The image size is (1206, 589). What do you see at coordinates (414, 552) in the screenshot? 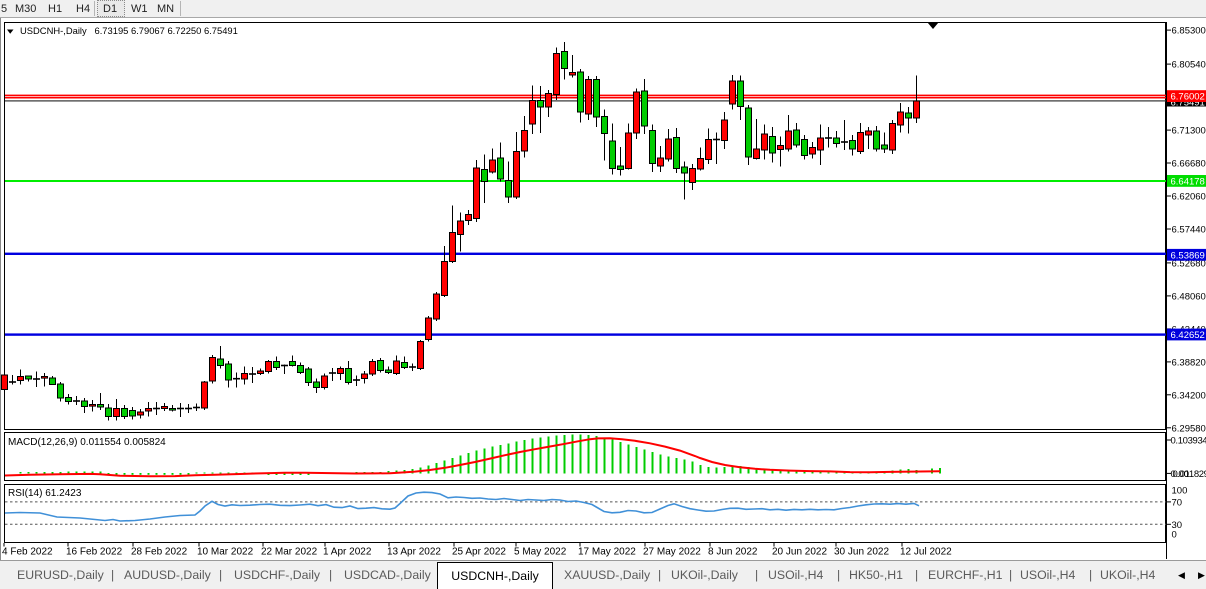
I see `svg-text: 13 Apr 2022` at bounding box center [414, 552].